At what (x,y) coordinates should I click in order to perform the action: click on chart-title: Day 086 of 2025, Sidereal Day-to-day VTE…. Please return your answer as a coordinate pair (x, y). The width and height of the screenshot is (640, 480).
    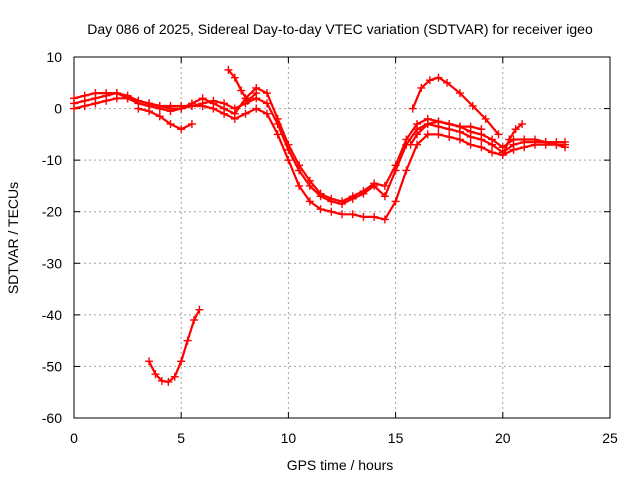
    Looking at the image, I should click on (340, 29).